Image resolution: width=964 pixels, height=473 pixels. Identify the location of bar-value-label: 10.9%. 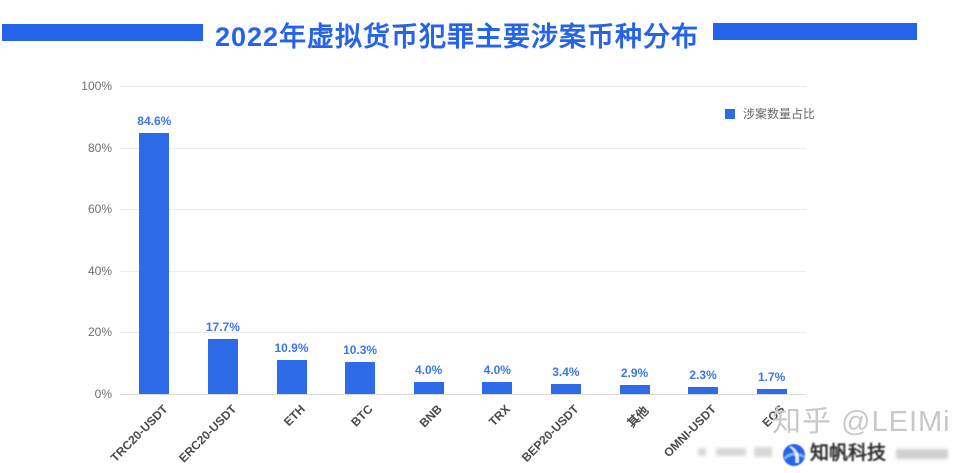
(291, 348).